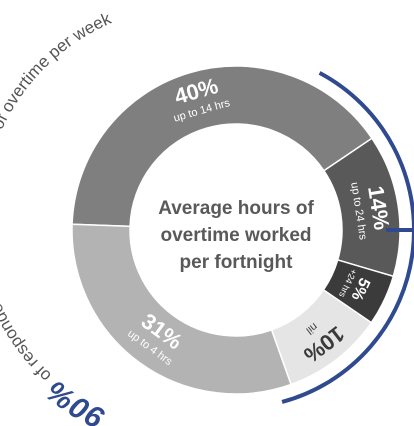 The height and width of the screenshot is (426, 414). I want to click on center-label-line-2: overtime worked, so click(236, 235).